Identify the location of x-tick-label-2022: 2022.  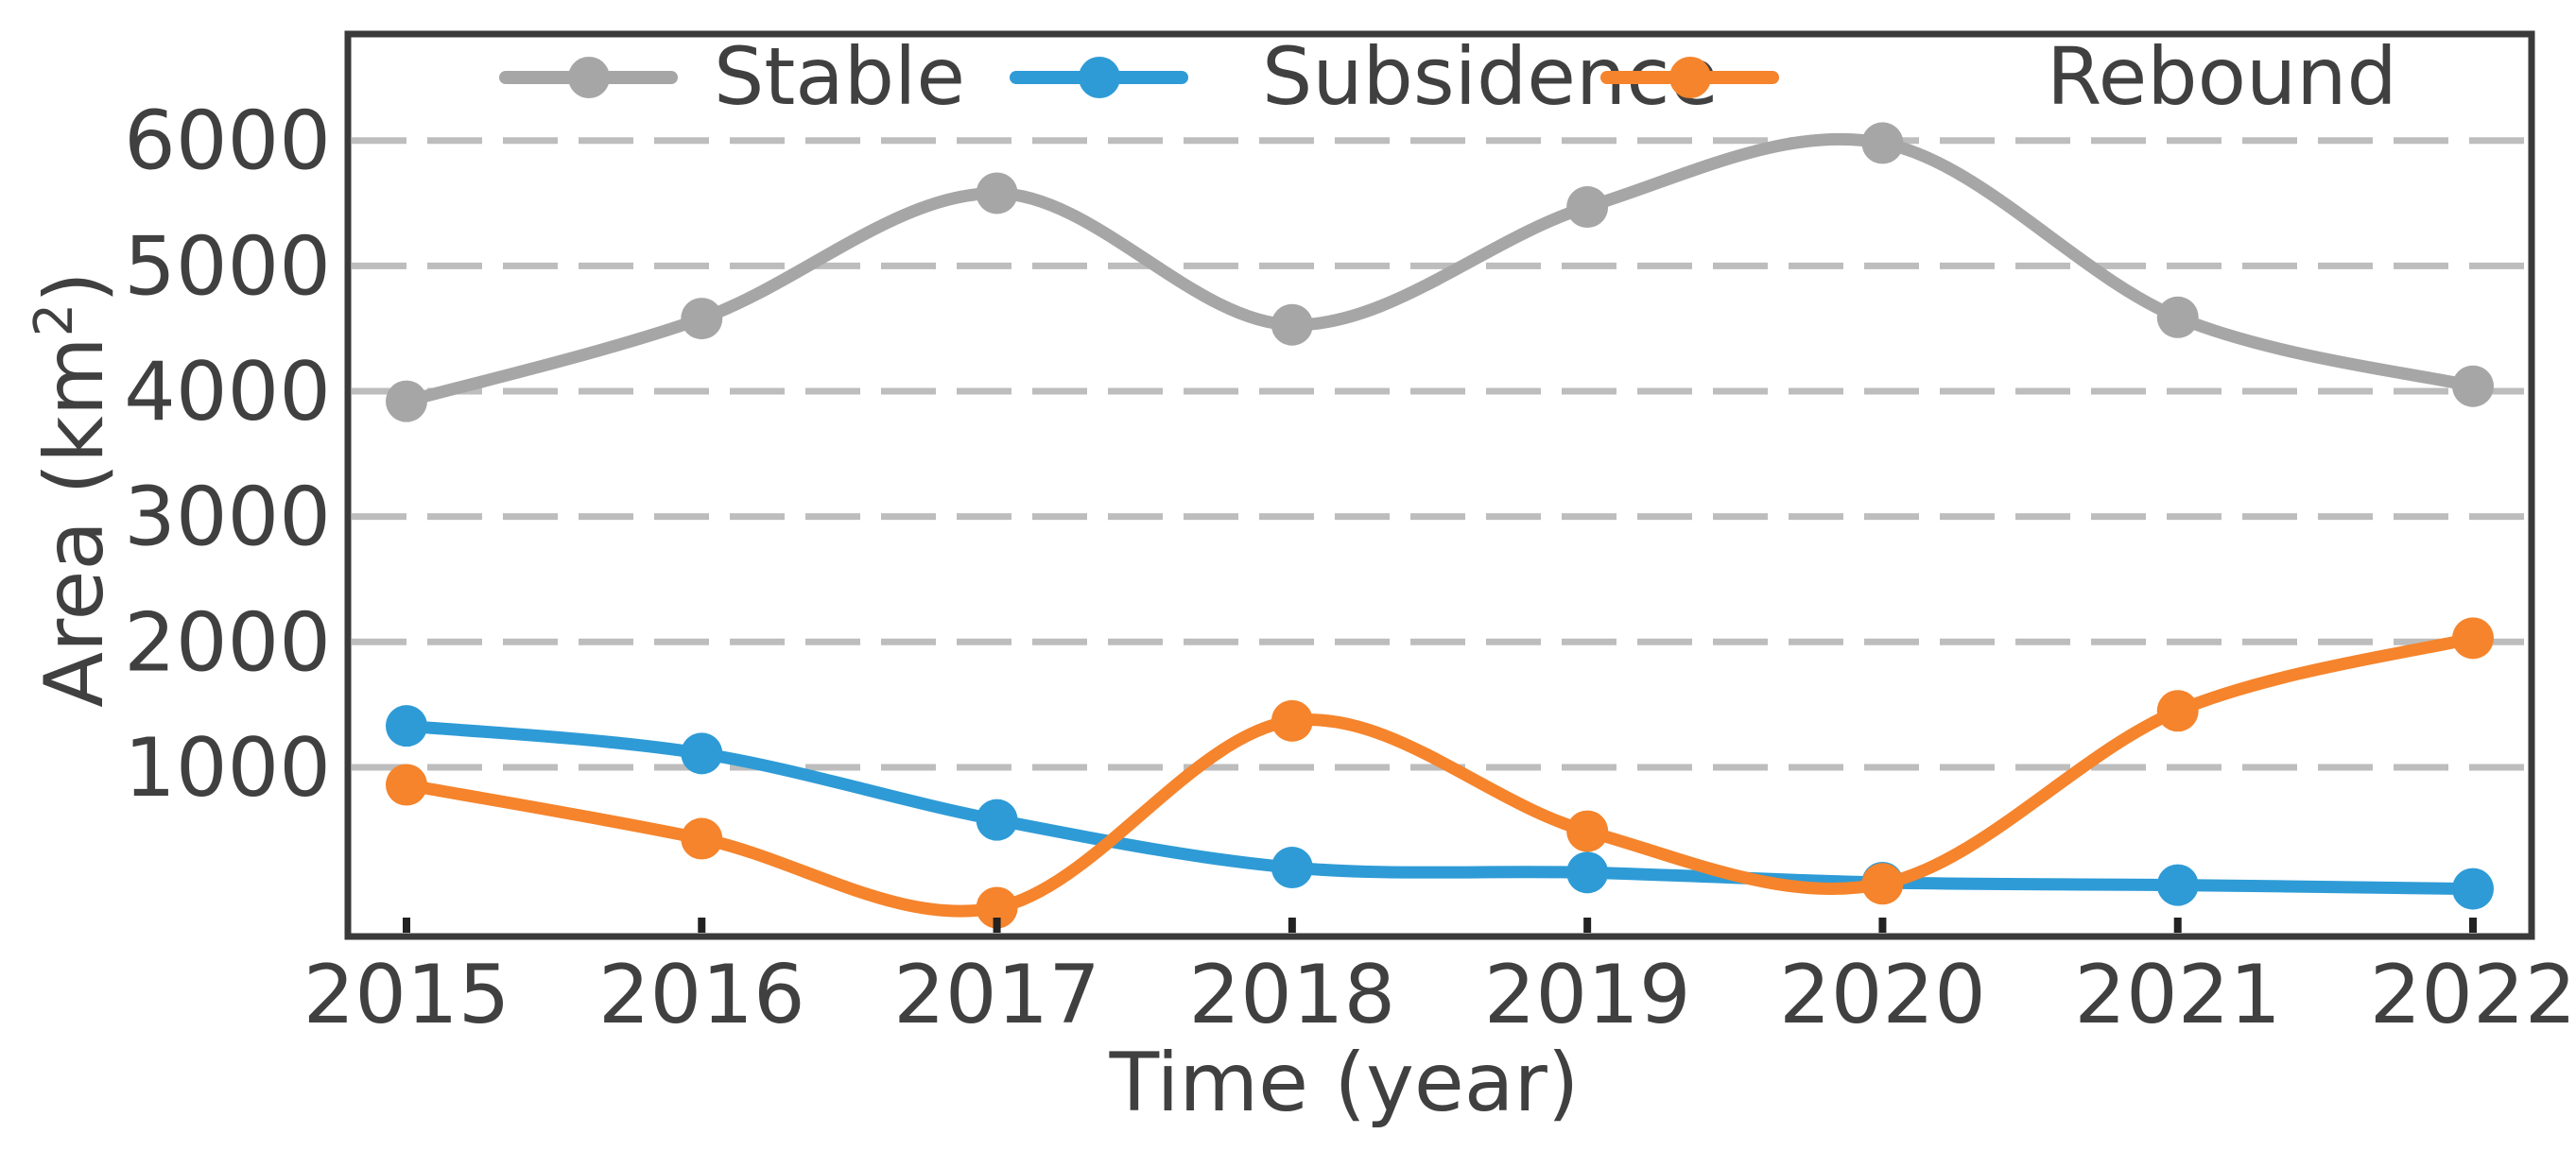
(2473, 995).